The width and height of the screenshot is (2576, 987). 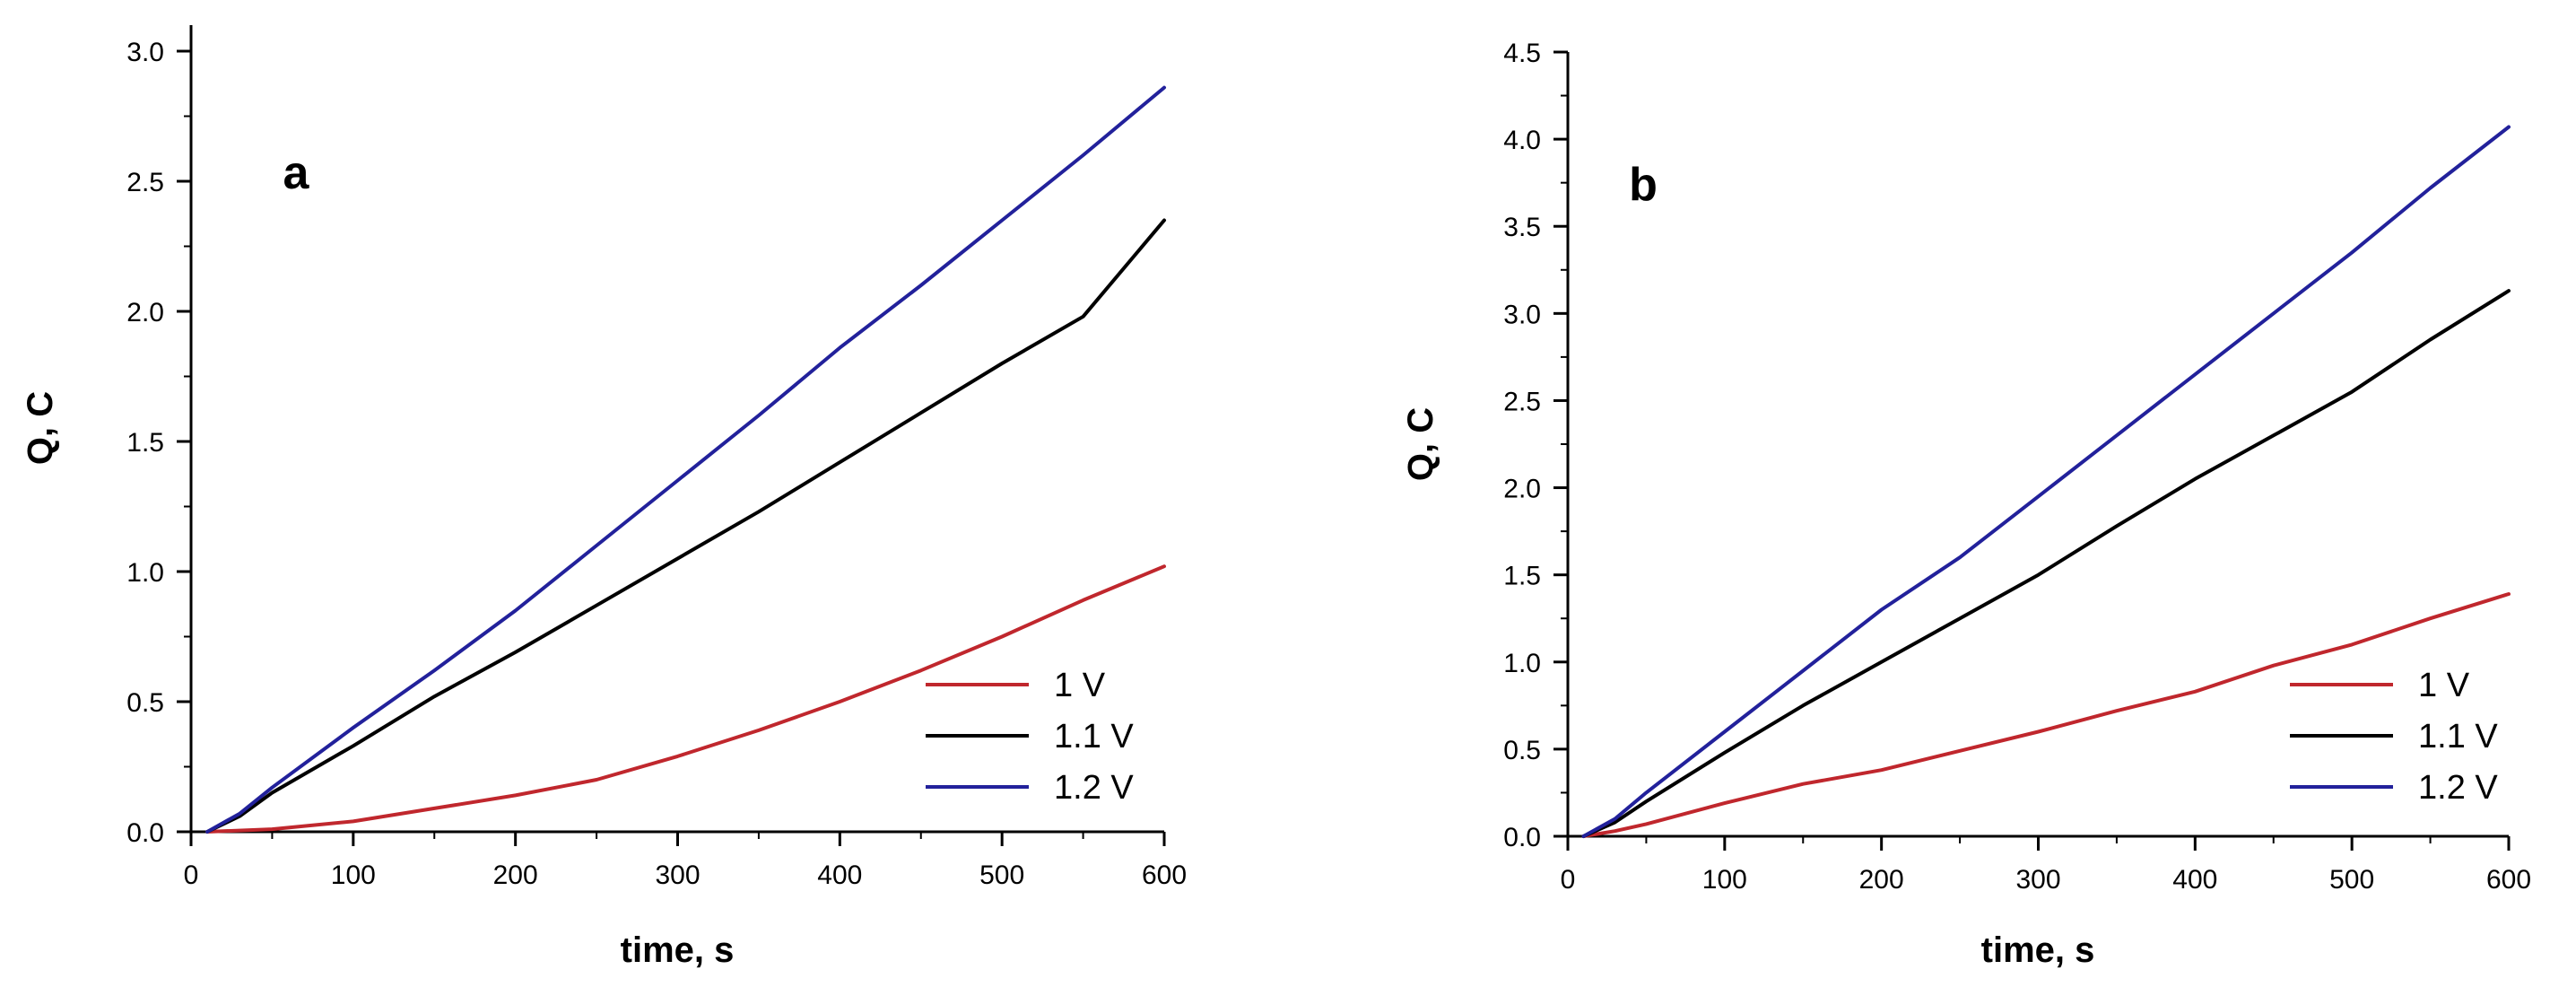 I want to click on y-tick-label: 4.5, so click(x=1522, y=53).